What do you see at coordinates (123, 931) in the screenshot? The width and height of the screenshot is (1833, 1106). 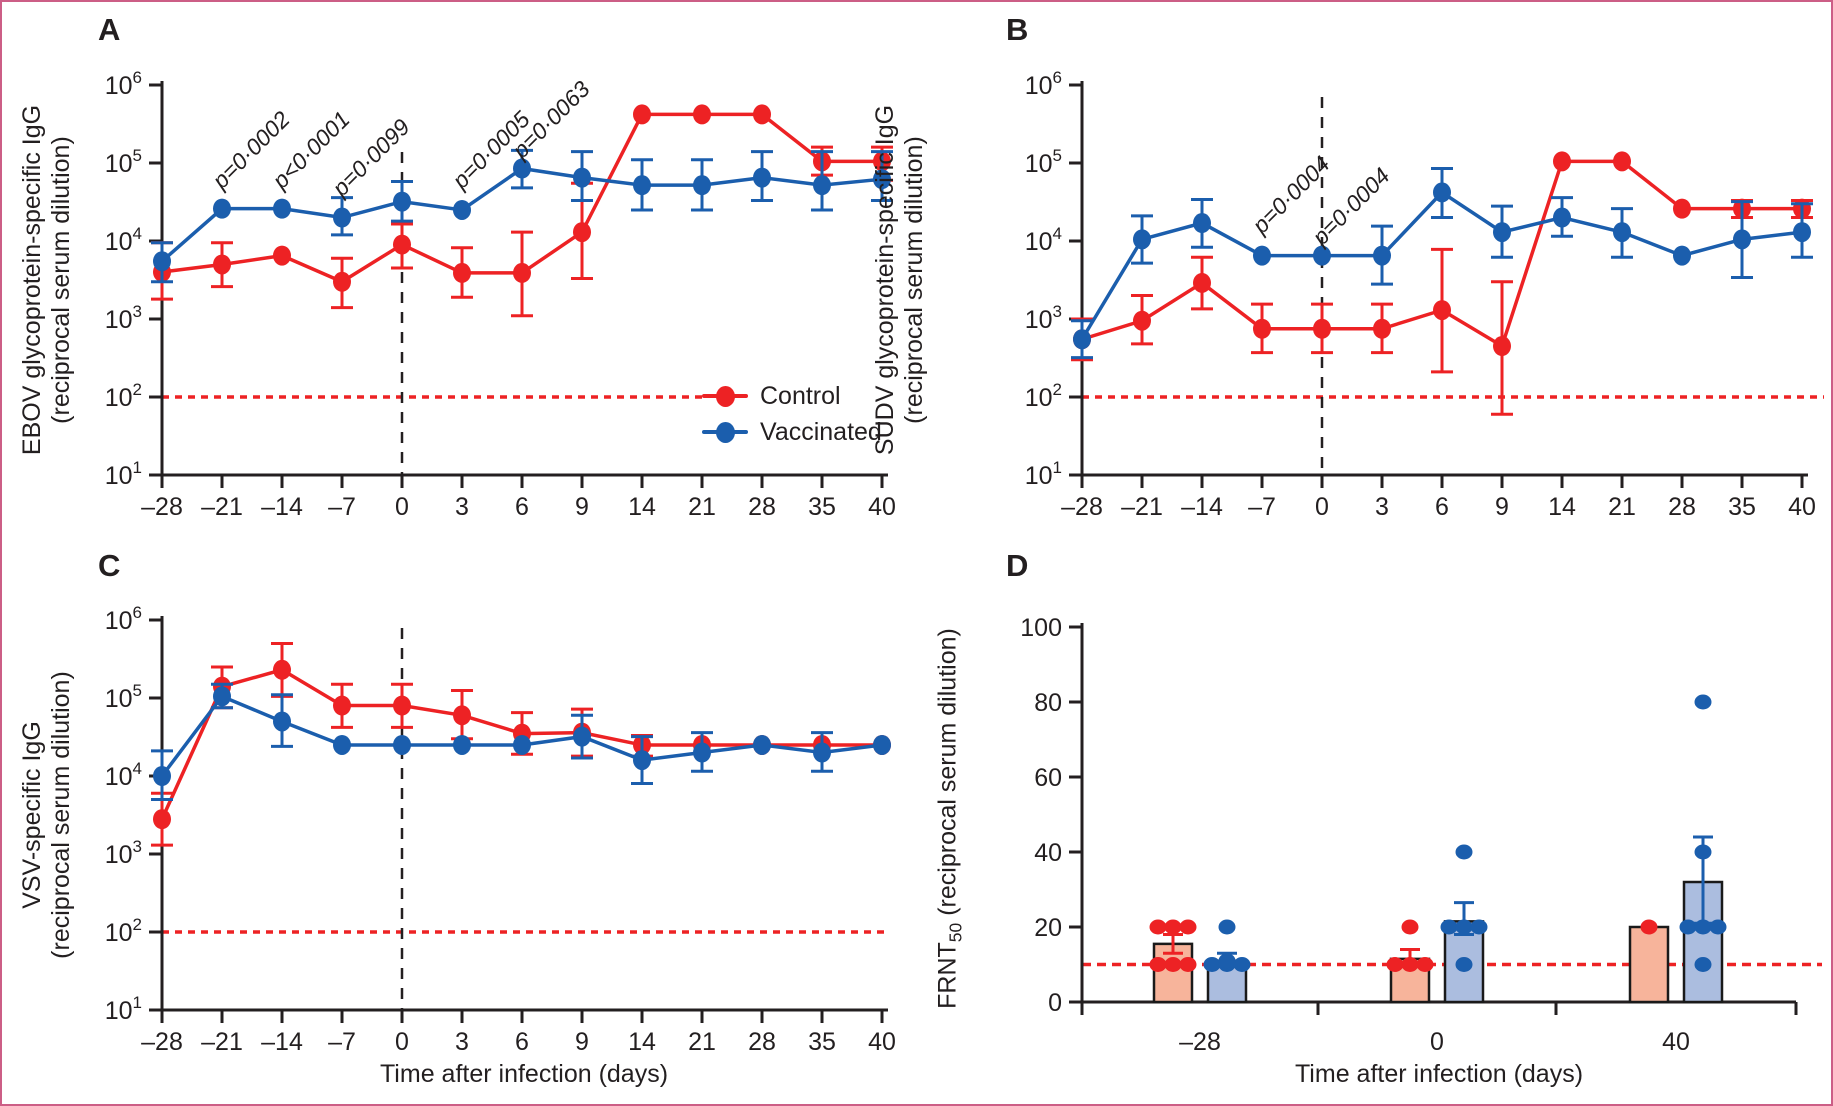 I see `y-tick-label: 10²` at bounding box center [123, 931].